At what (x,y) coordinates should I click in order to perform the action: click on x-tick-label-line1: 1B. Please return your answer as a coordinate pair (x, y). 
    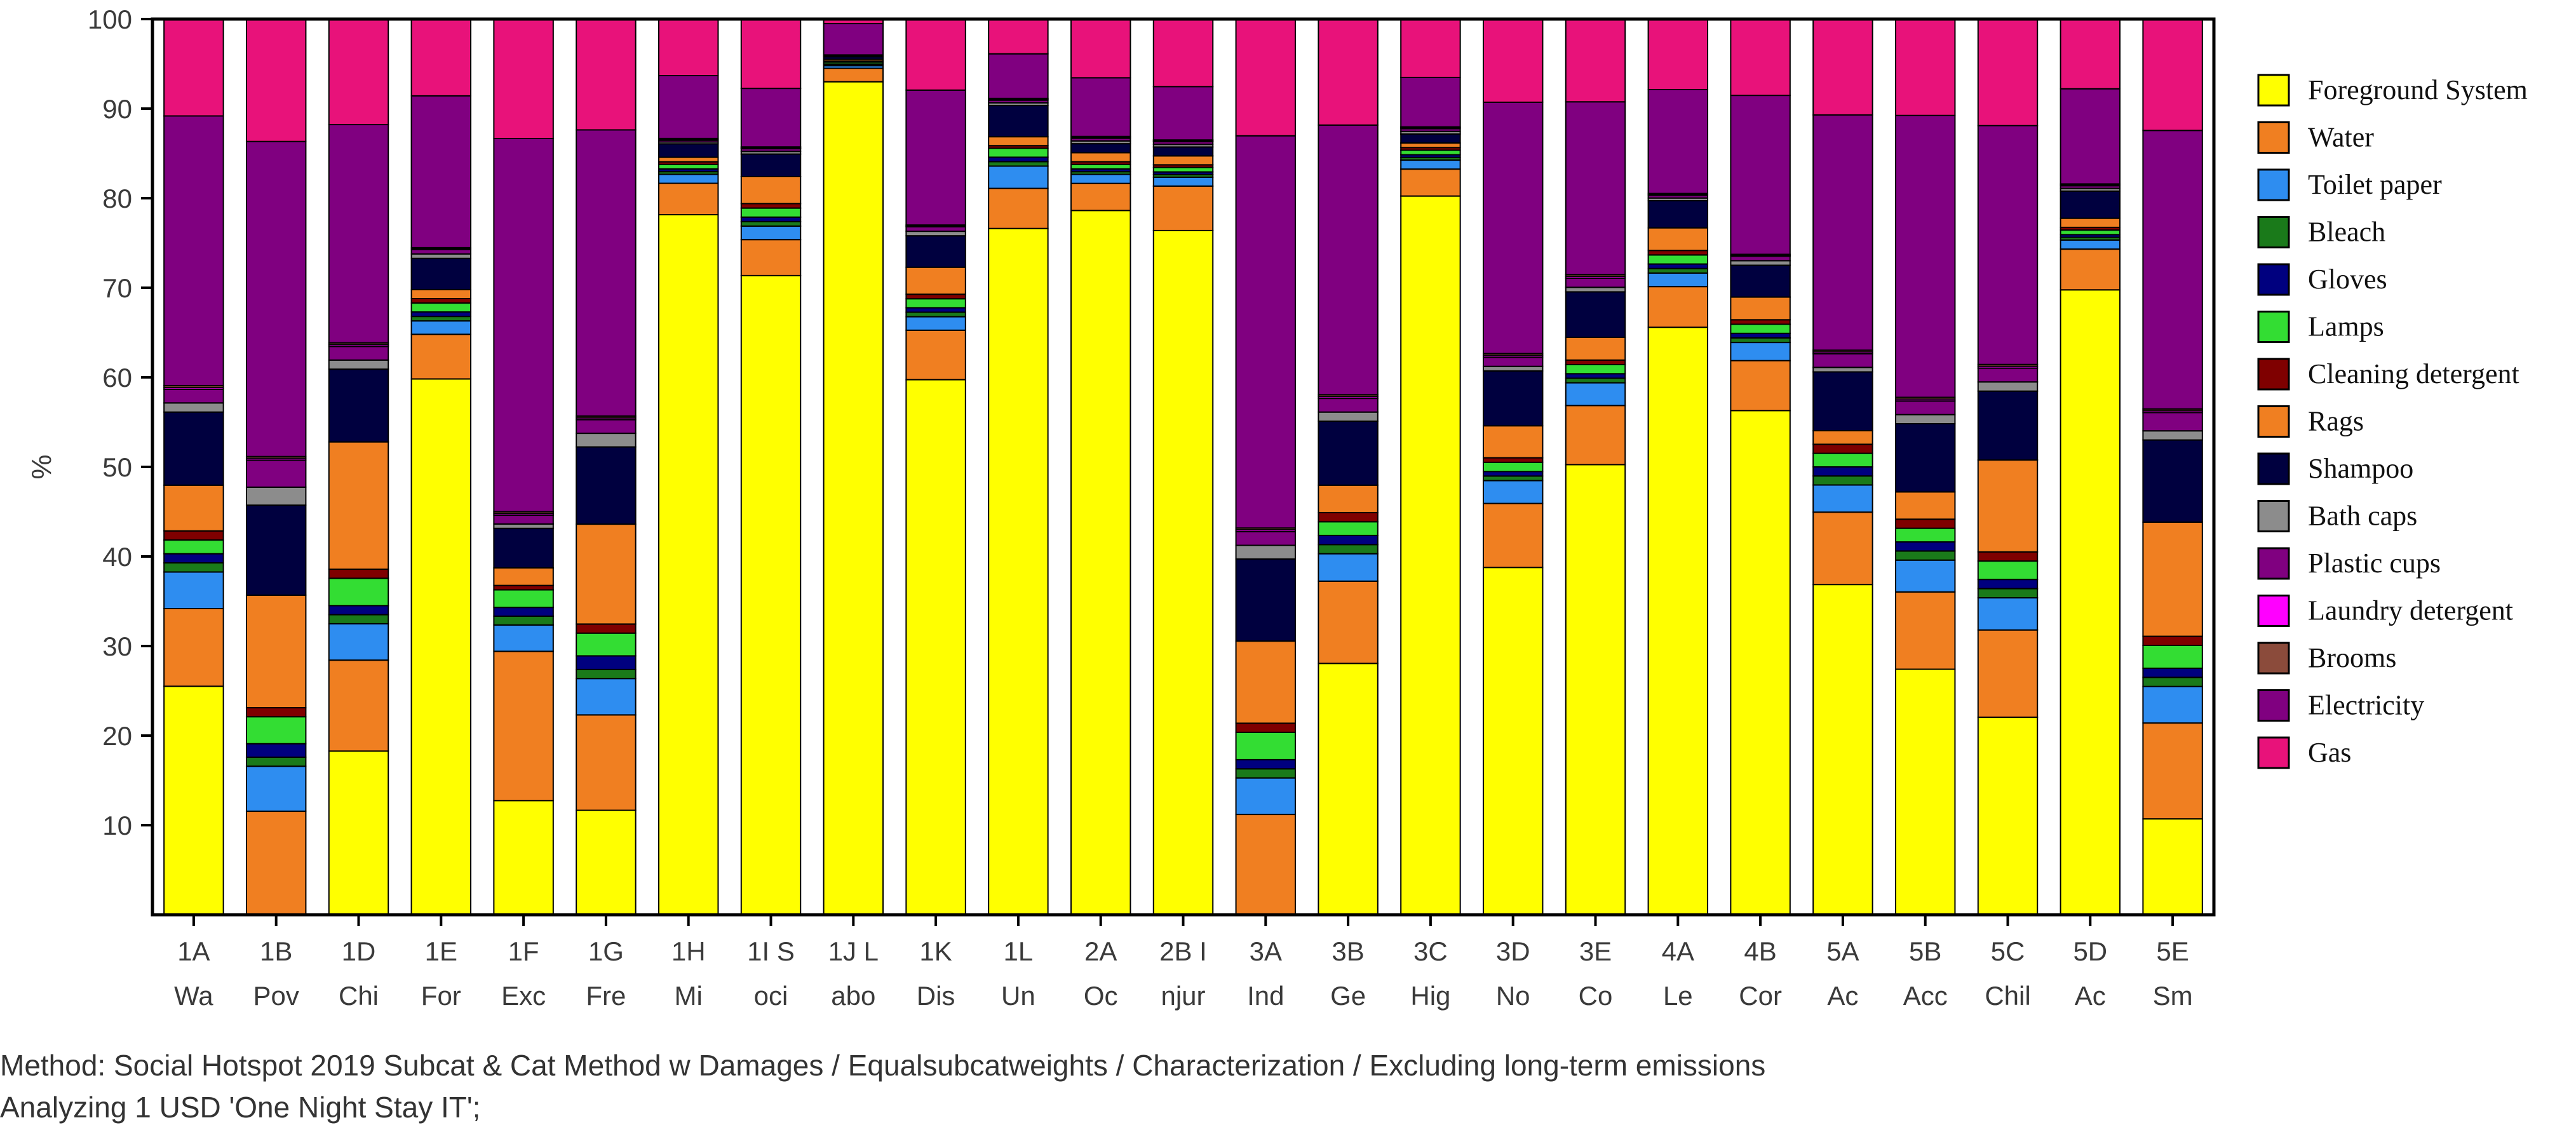
    Looking at the image, I should click on (276, 951).